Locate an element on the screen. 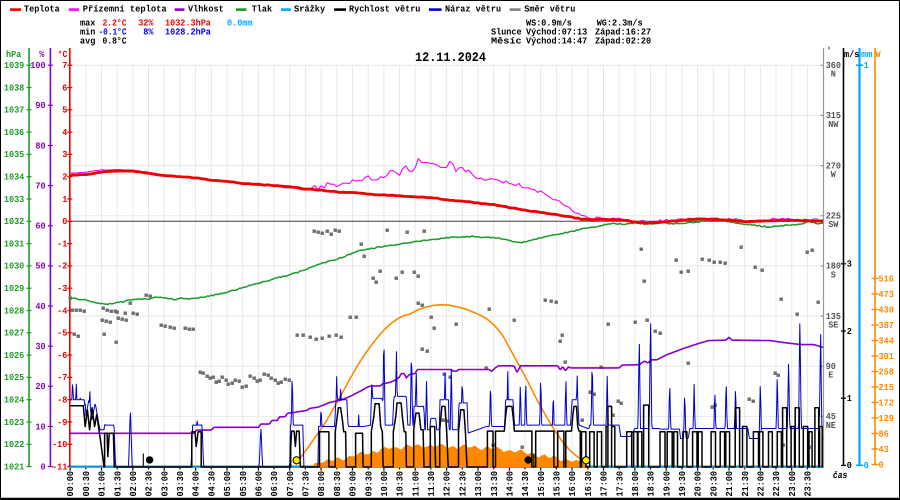 This screenshot has width=900, height=500. svg-text: Náraz větru is located at coordinates (473, 9).